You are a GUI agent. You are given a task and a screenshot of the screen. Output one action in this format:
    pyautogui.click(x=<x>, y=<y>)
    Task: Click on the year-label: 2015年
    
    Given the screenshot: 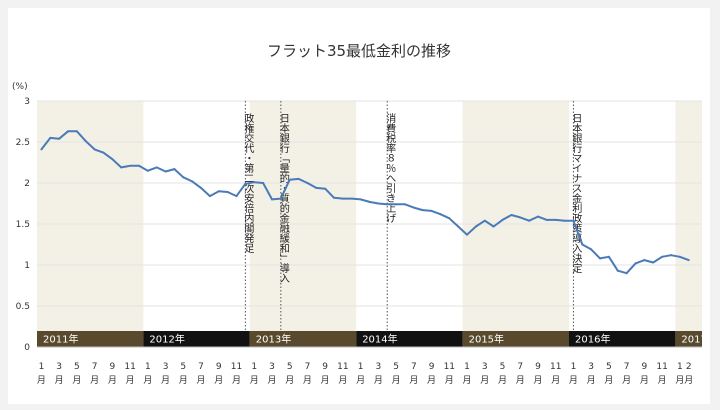 What is the action you would take?
    pyautogui.click(x=486, y=339)
    